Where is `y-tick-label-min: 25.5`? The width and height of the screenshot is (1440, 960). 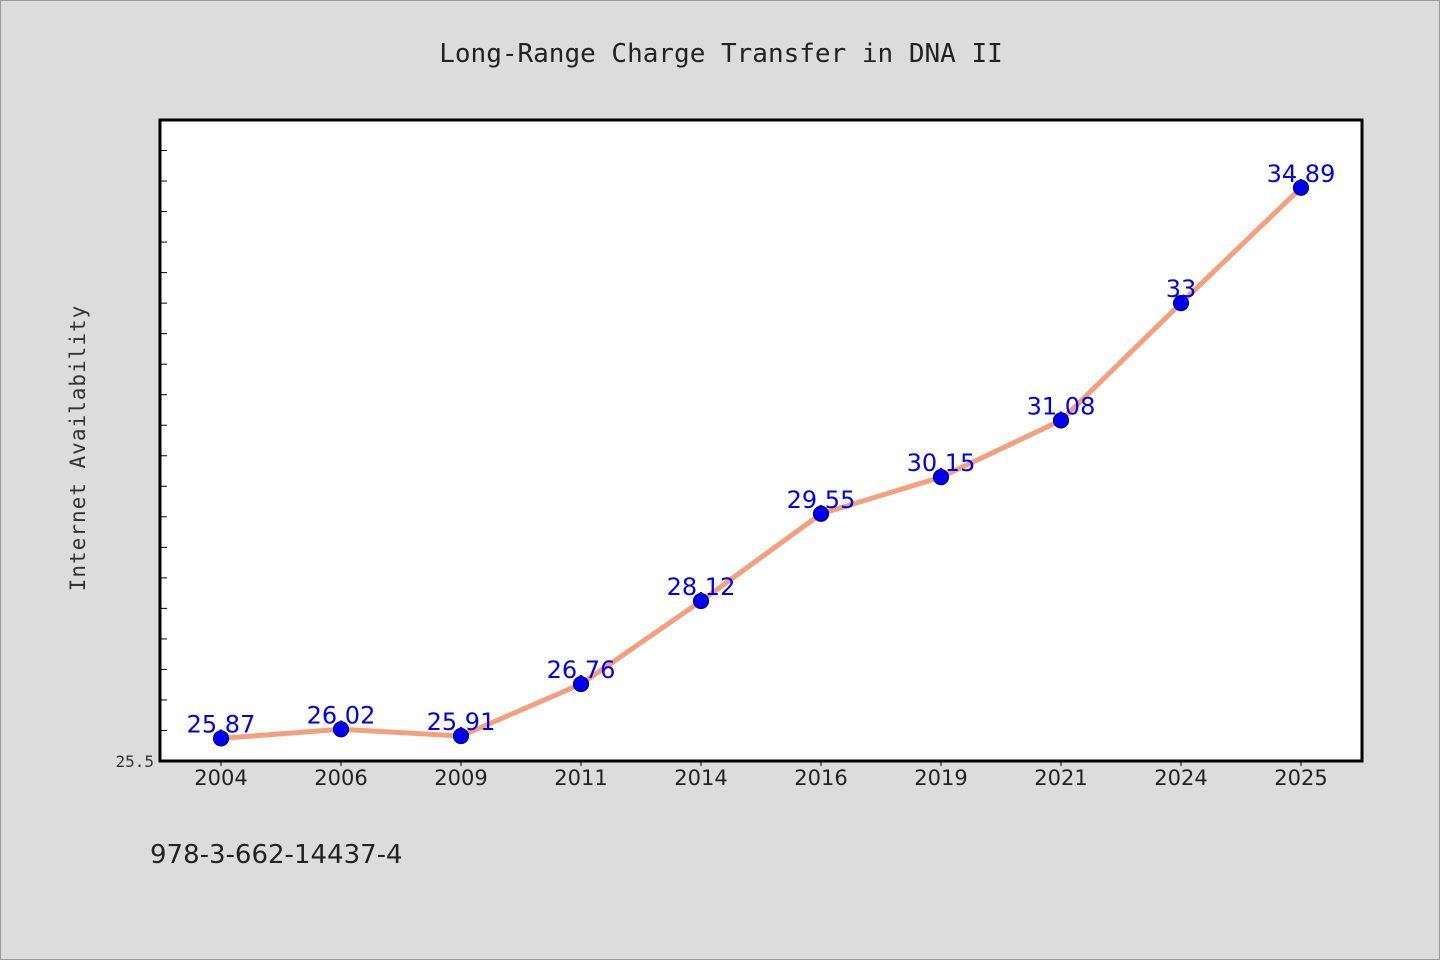
y-tick-label-min: 25.5 is located at coordinates (134, 761).